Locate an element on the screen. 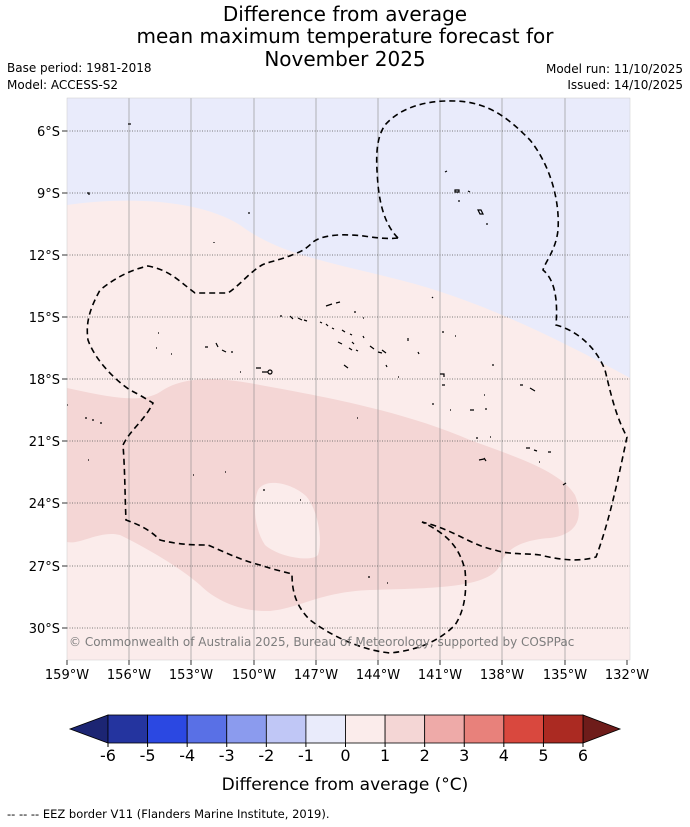  lat-label-15s: 15°S is located at coordinates (44, 318).